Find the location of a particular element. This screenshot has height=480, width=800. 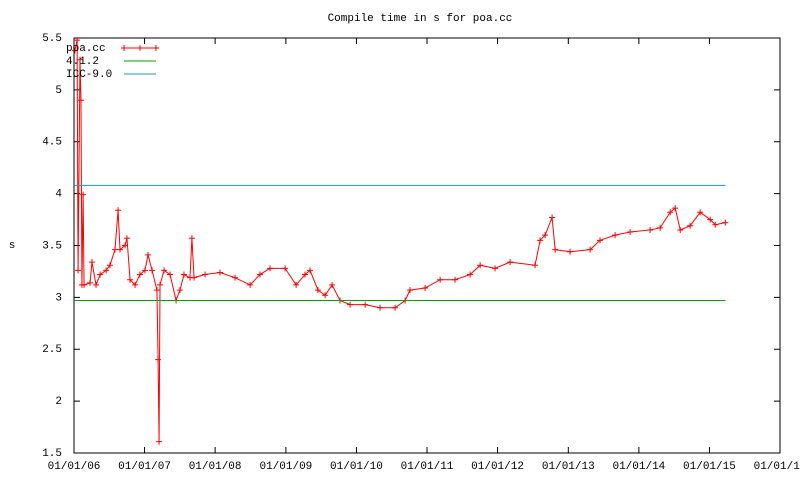

x-tick-label: 01/01/07 is located at coordinates (144, 467).